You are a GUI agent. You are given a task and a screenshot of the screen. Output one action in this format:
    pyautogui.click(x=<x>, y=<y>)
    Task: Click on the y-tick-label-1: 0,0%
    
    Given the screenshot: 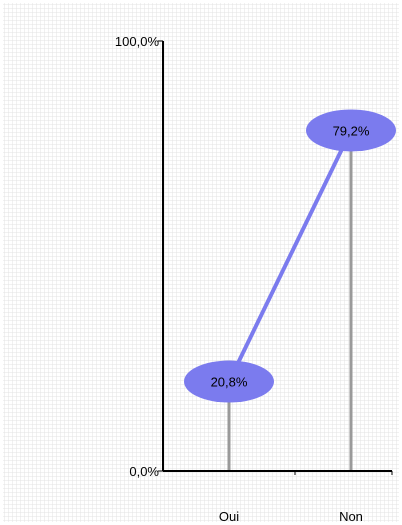 What is the action you would take?
    pyautogui.click(x=144, y=471)
    